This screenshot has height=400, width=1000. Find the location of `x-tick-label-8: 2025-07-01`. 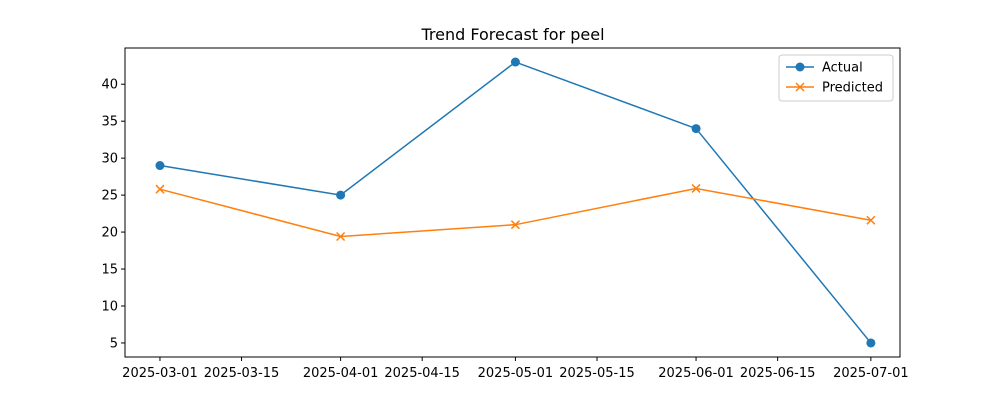

x-tick-label-8: 2025-07-01 is located at coordinates (871, 373).